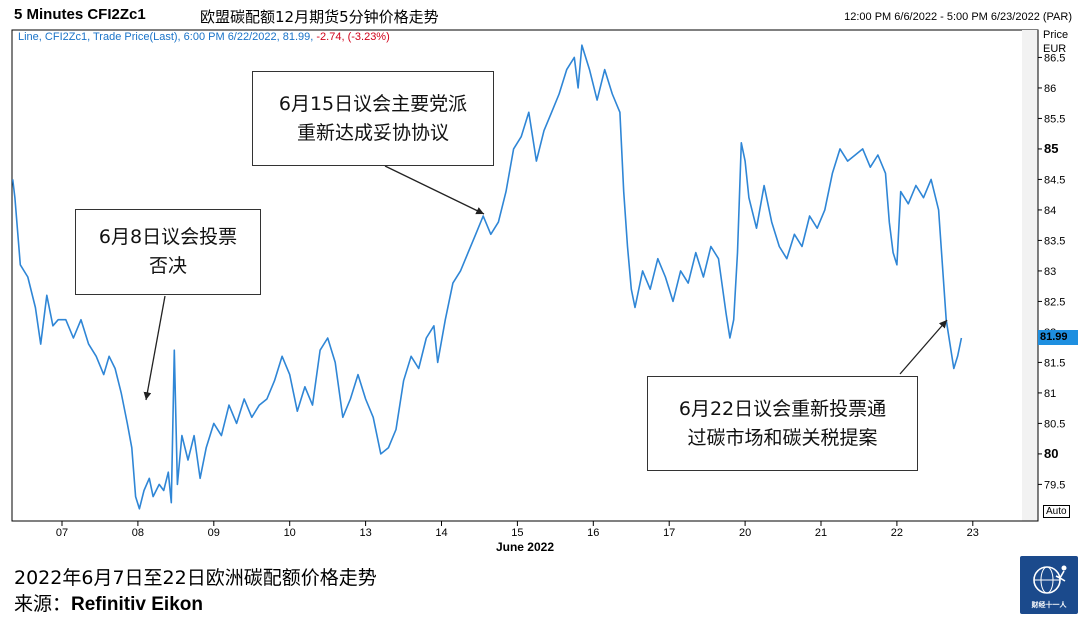  What do you see at coordinates (353, 37) in the screenshot?
I see `legend-change: -2.74, (-3.23%)` at bounding box center [353, 37].